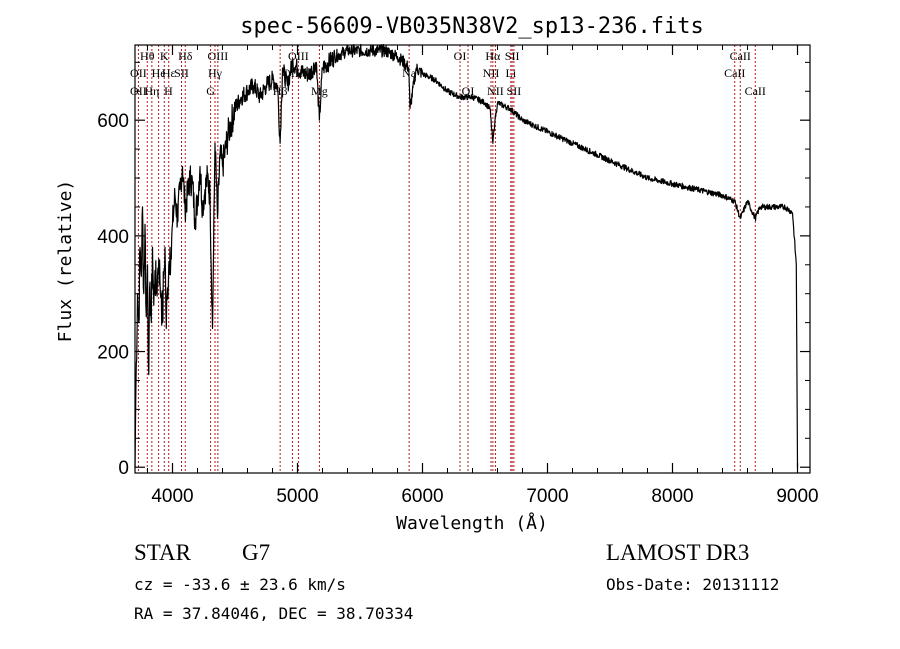  I want to click on line-label: Hδ, so click(185, 56).